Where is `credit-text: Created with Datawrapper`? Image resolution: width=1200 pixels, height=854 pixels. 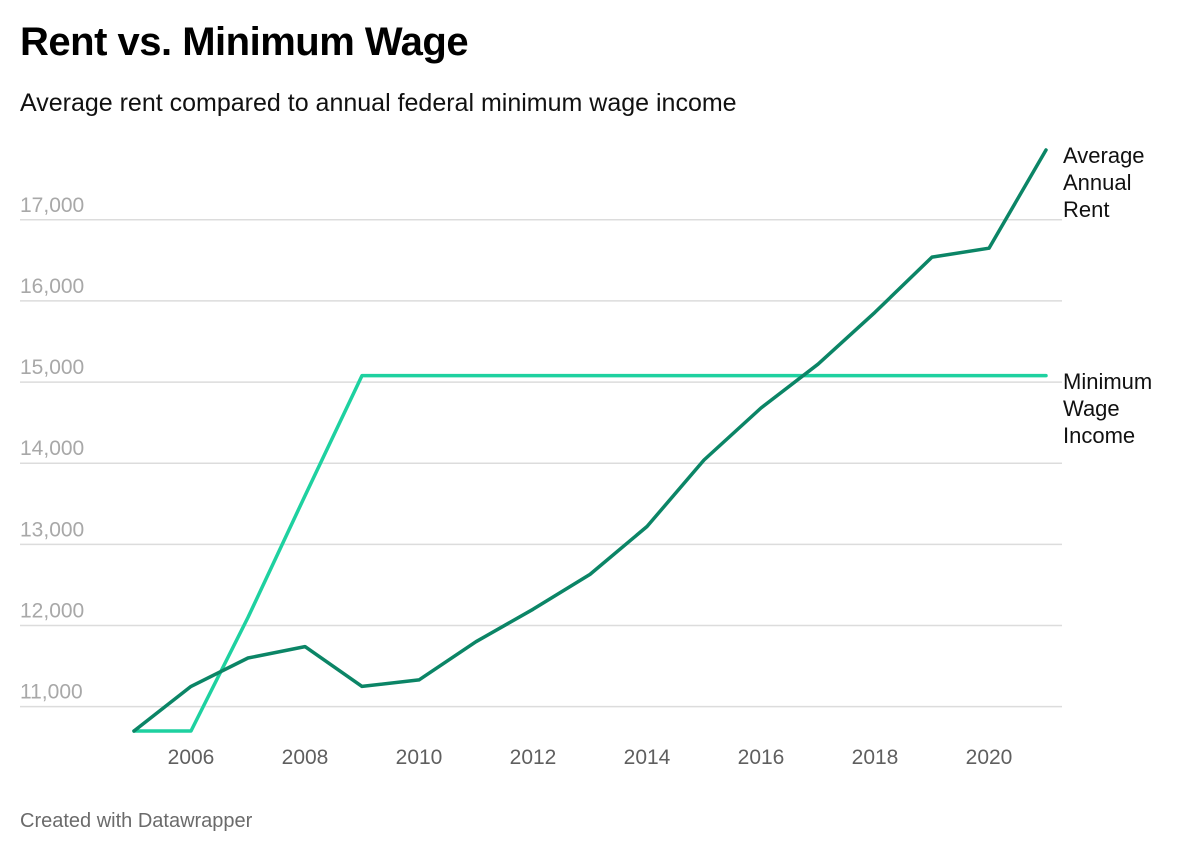
credit-text: Created with Datawrapper is located at coordinates (136, 821).